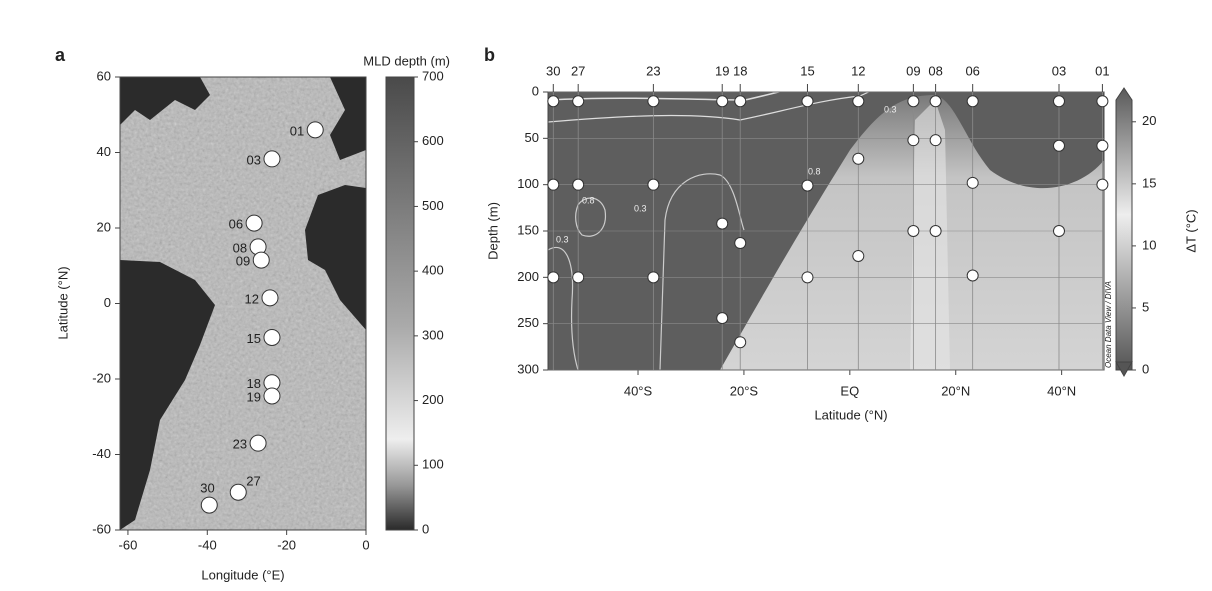 Image resolution: width=1212 pixels, height=591 pixels. Describe the element at coordinates (207, 544) in the screenshot. I see `x-tick-label: -40` at that location.